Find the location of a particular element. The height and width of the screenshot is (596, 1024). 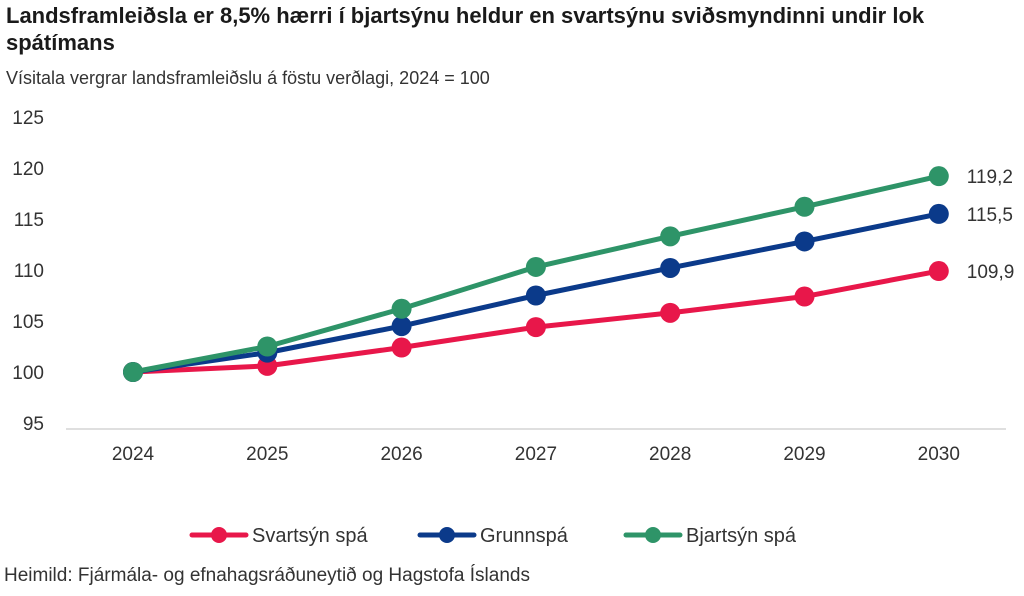

y-tick-label: 125 is located at coordinates (28, 118).